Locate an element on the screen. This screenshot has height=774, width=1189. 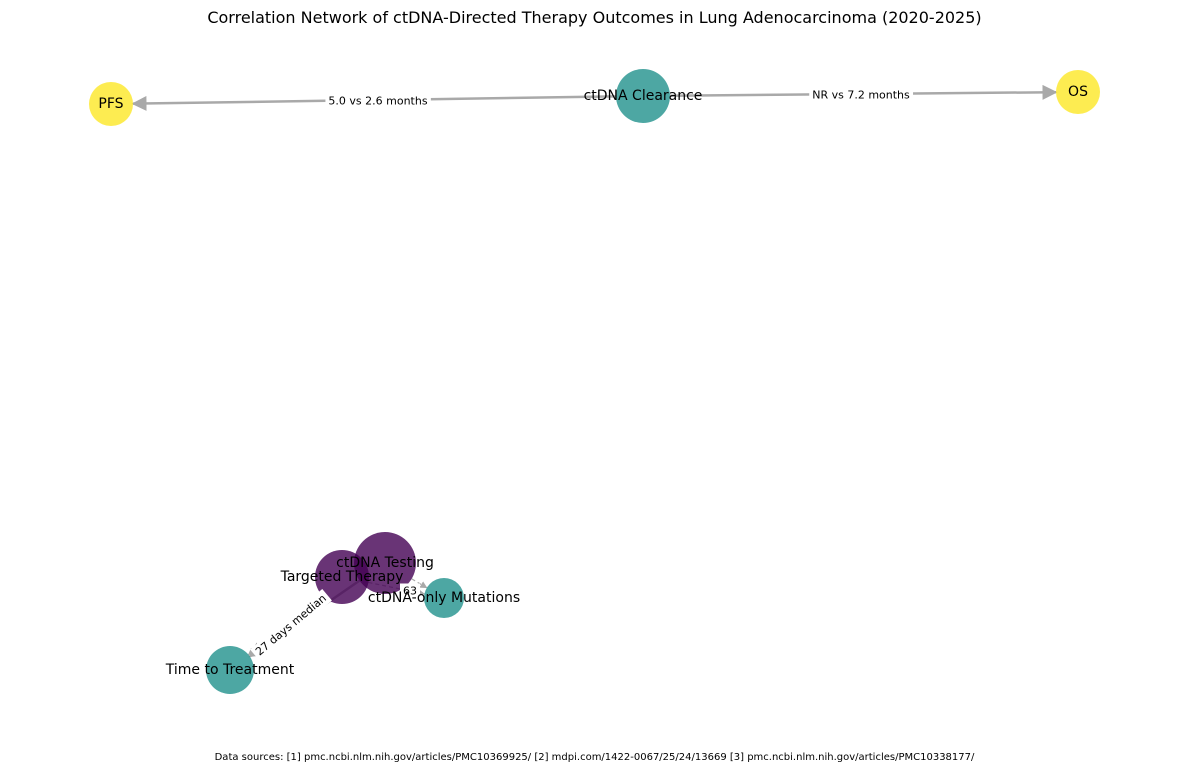
node-pfs is located at coordinates (111, 104).